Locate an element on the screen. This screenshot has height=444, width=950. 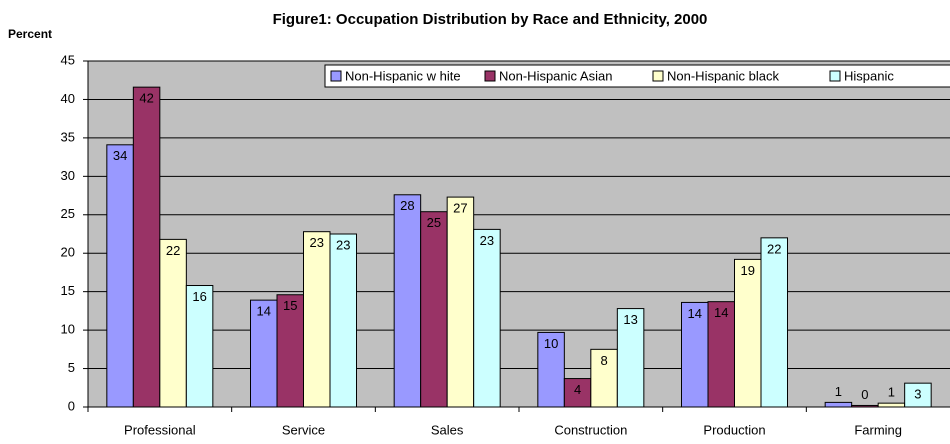
y-tick-label: 40 is located at coordinates (68, 98).